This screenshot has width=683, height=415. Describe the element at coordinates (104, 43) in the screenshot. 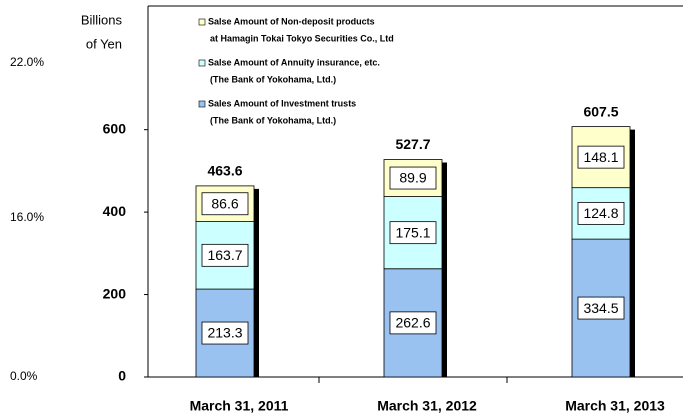

I see `y-axis-label: of Yen` at that location.